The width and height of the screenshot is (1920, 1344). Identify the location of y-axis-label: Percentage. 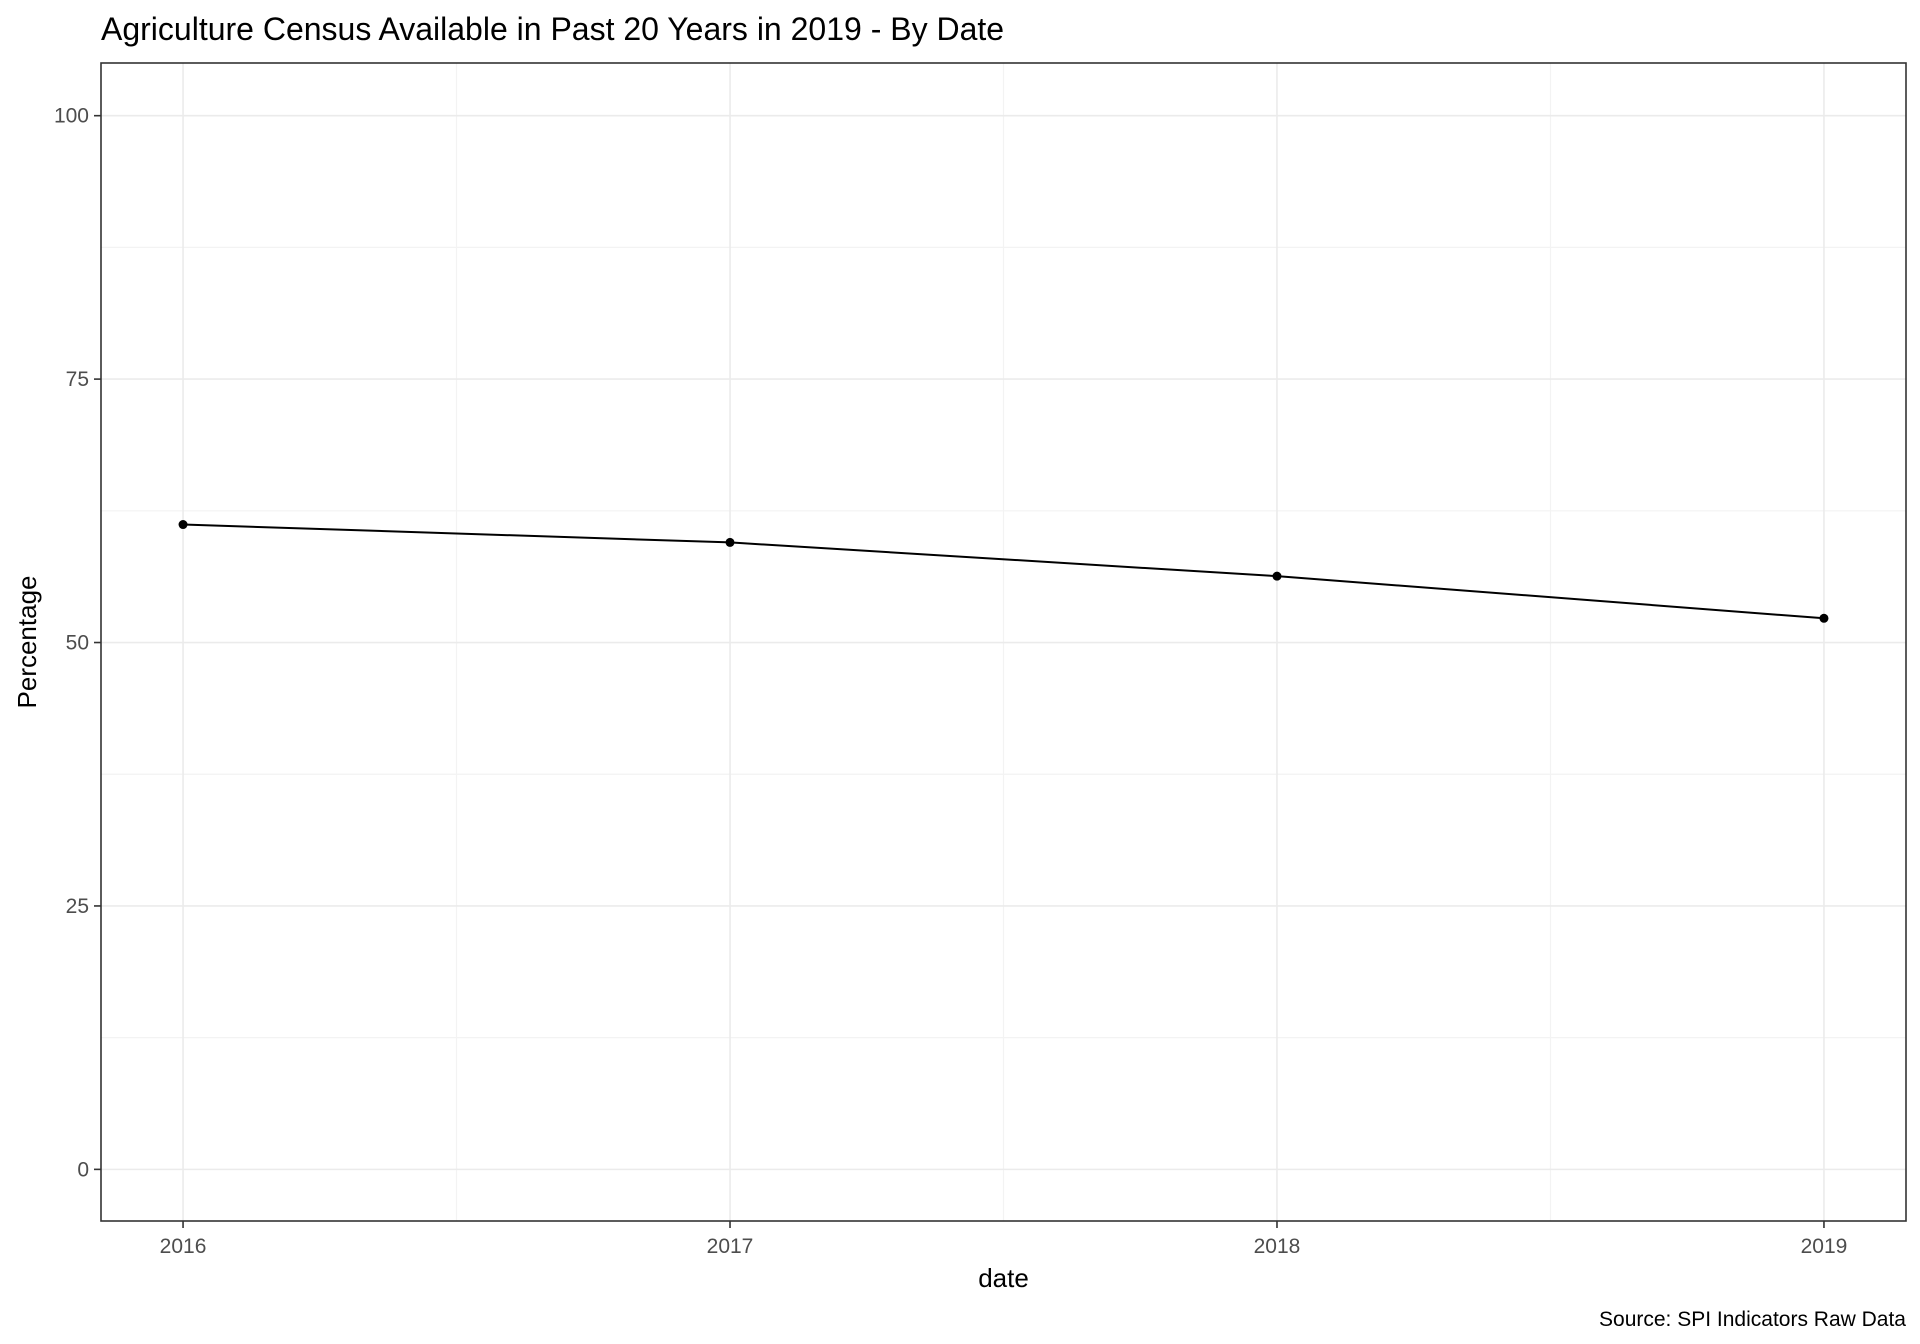
(27, 642).